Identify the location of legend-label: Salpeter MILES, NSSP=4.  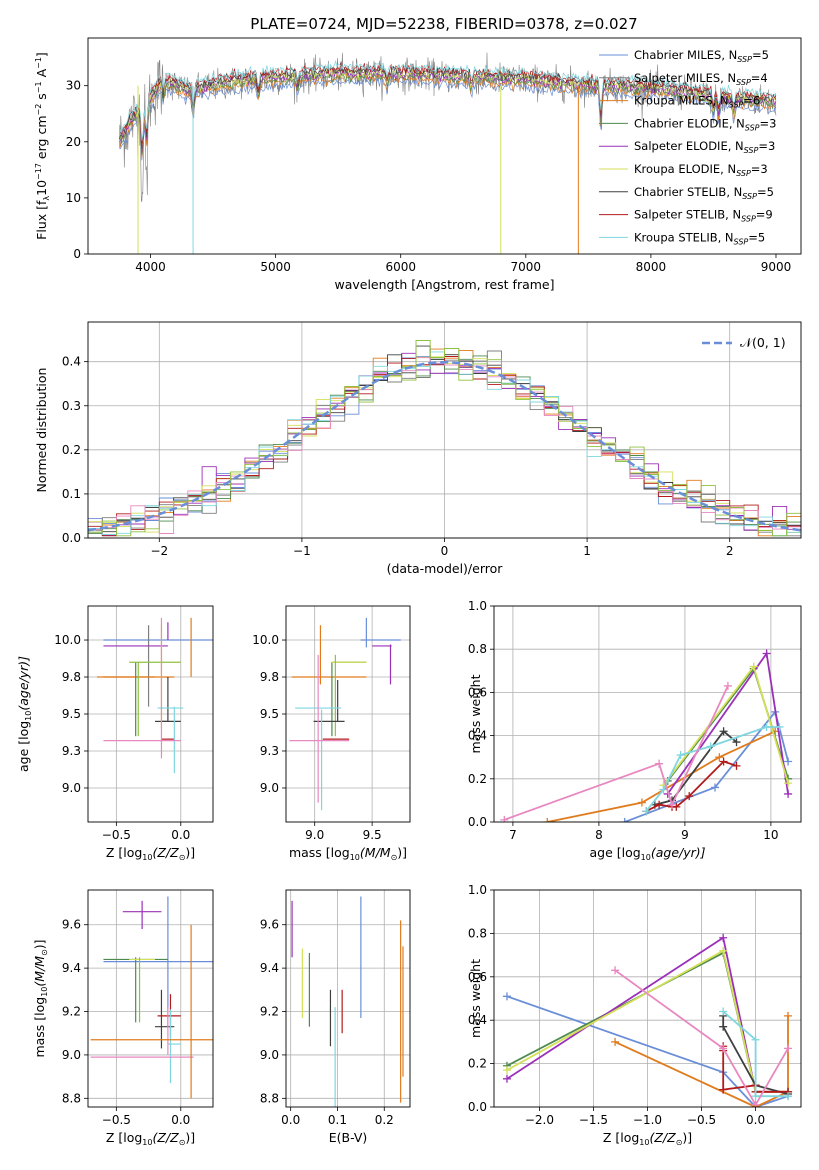
(701, 79).